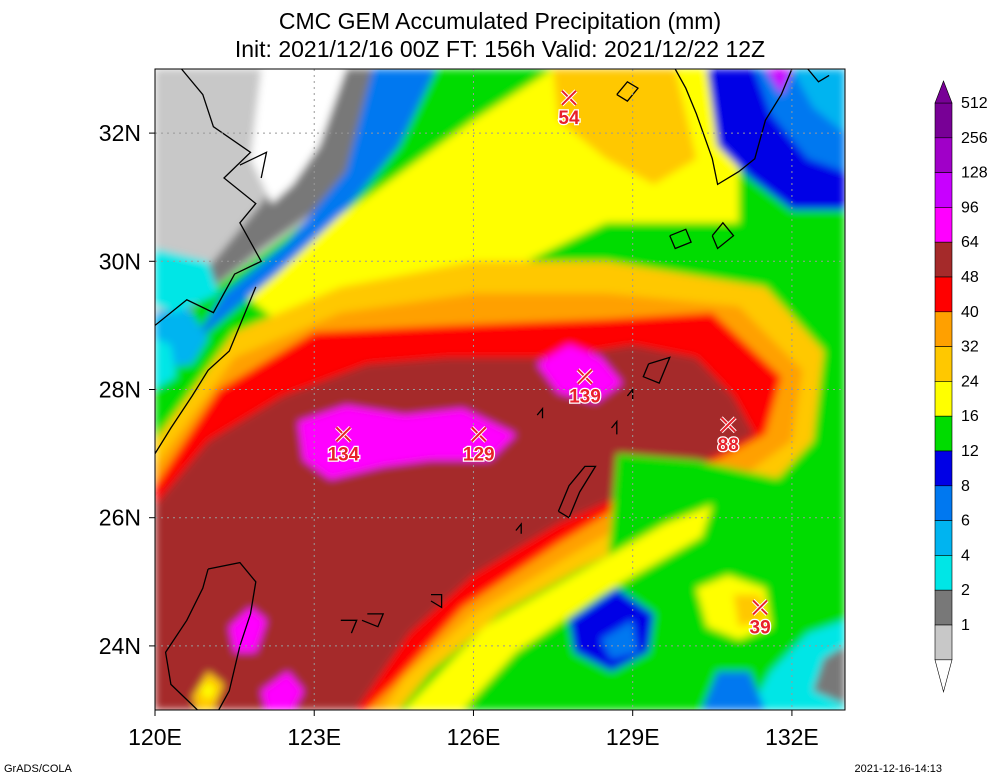 Image resolution: width=1000 pixels, height=779 pixels. I want to click on colorbar-label: 512, so click(974, 103).